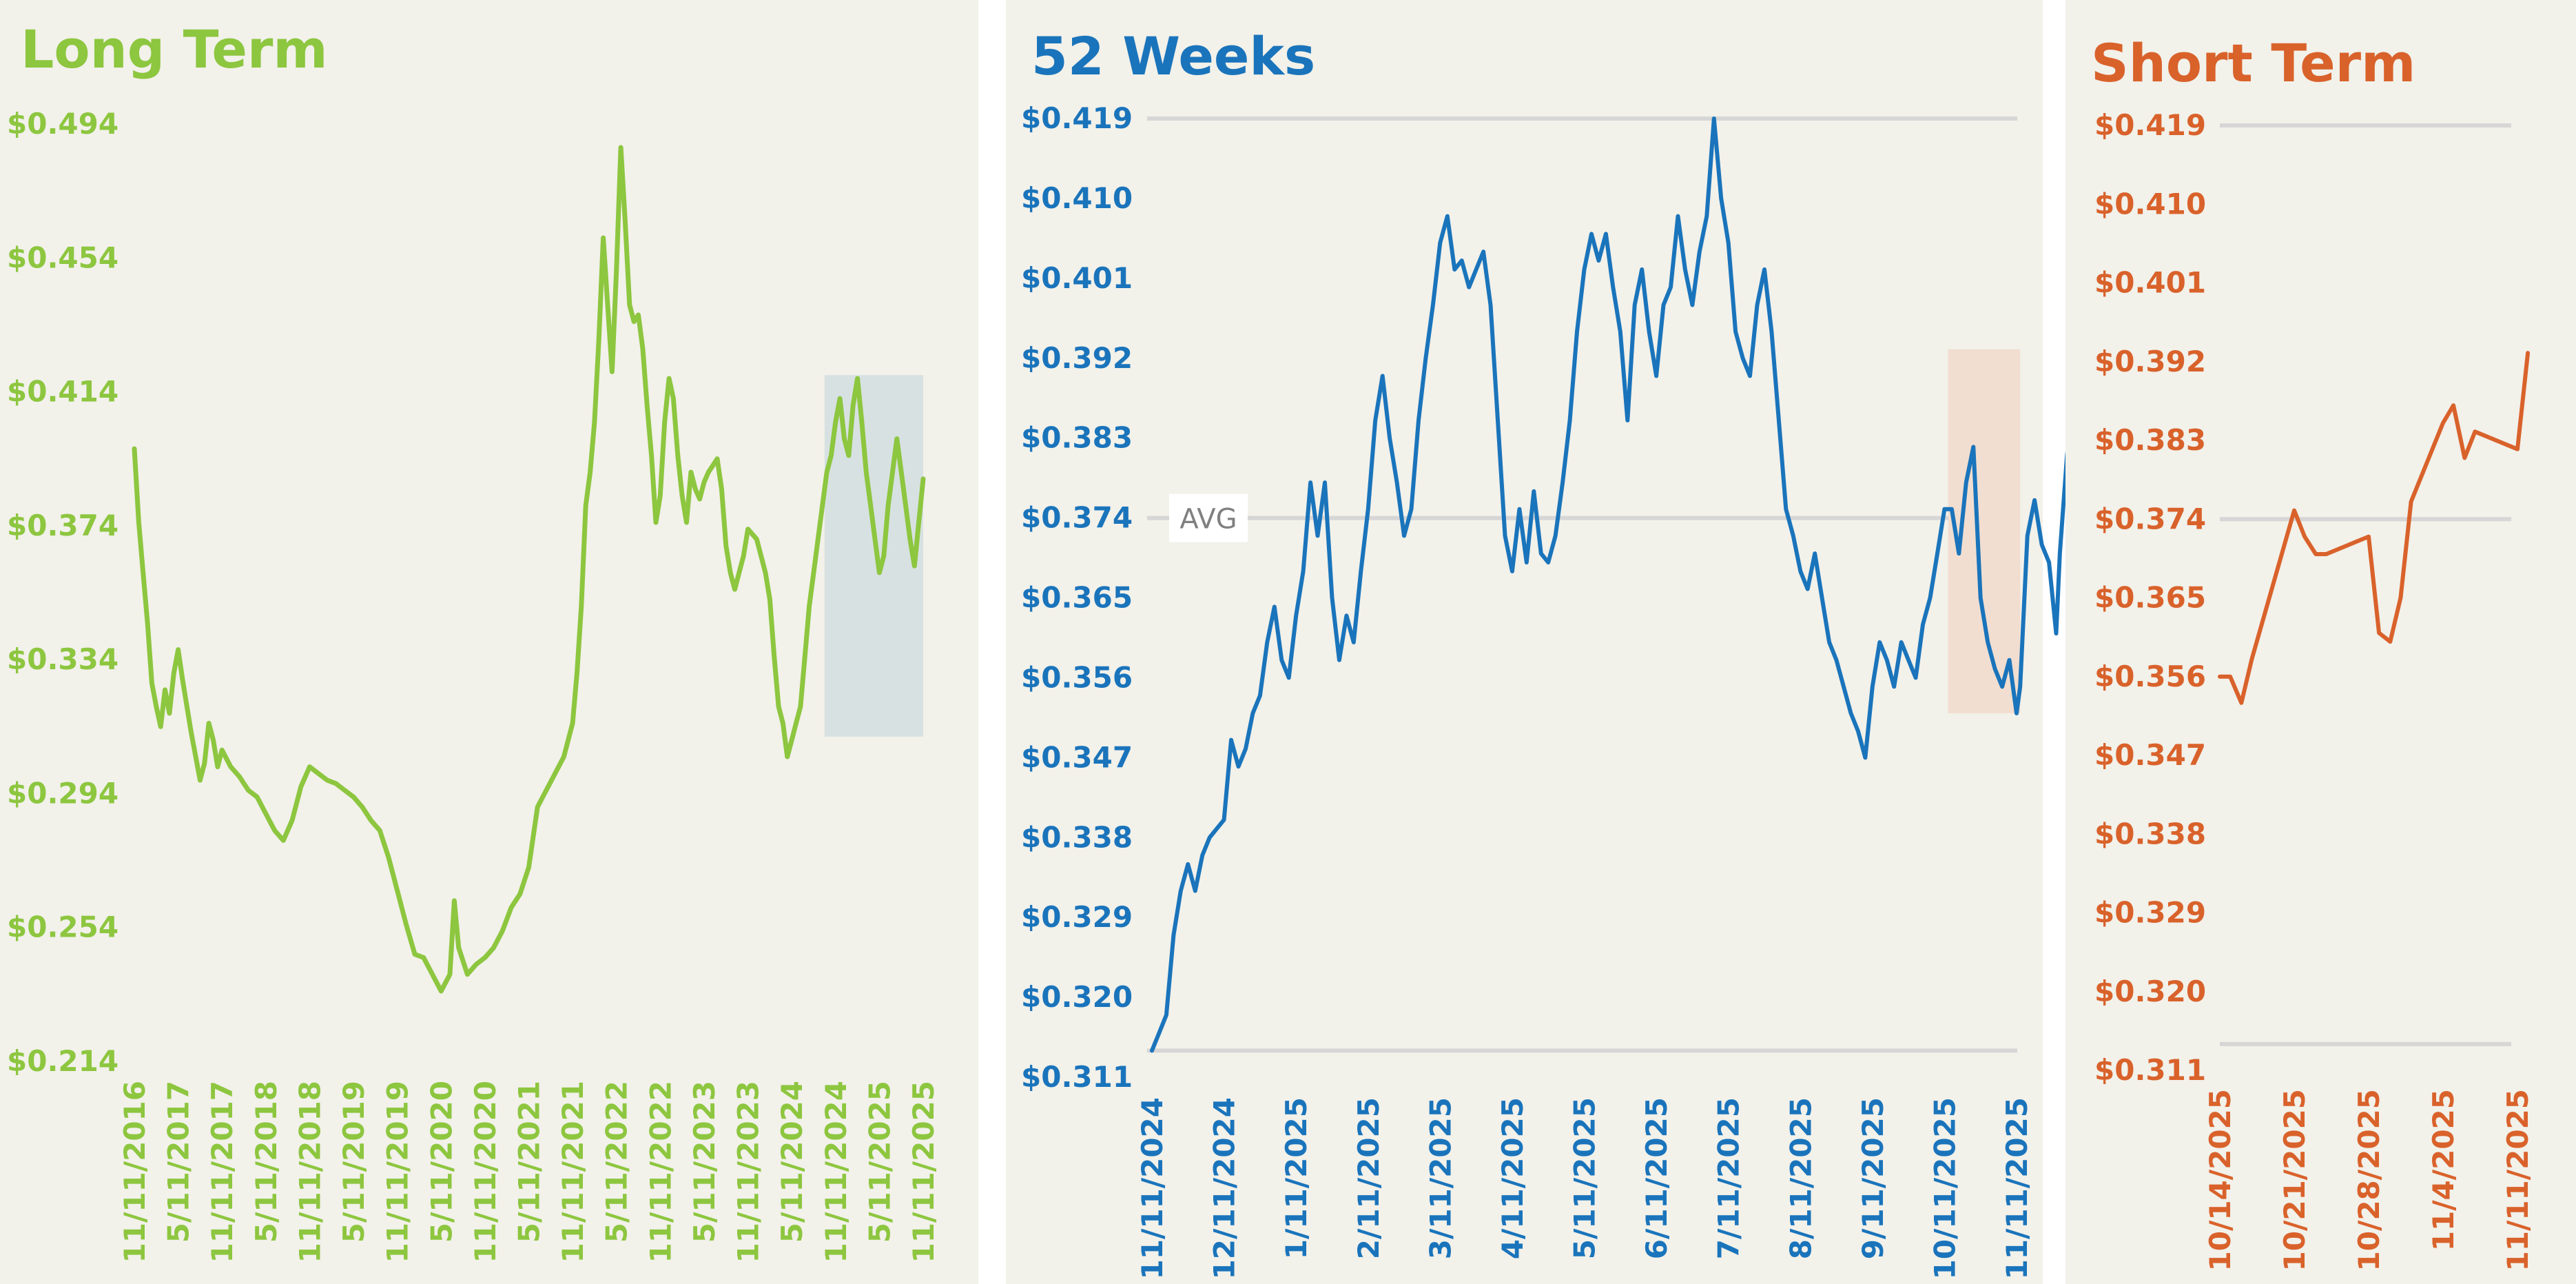 The width and height of the screenshot is (2576, 1284). I want to click on y-tick-label: $0.254, so click(63, 927).